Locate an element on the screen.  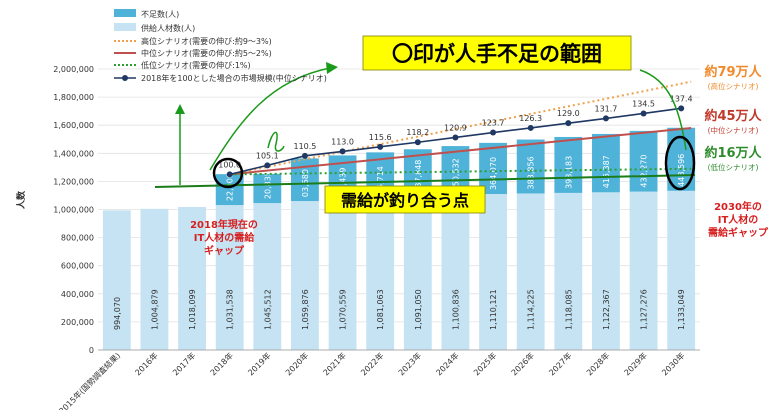
x-tick-label: 2023年 is located at coordinates (409, 363).